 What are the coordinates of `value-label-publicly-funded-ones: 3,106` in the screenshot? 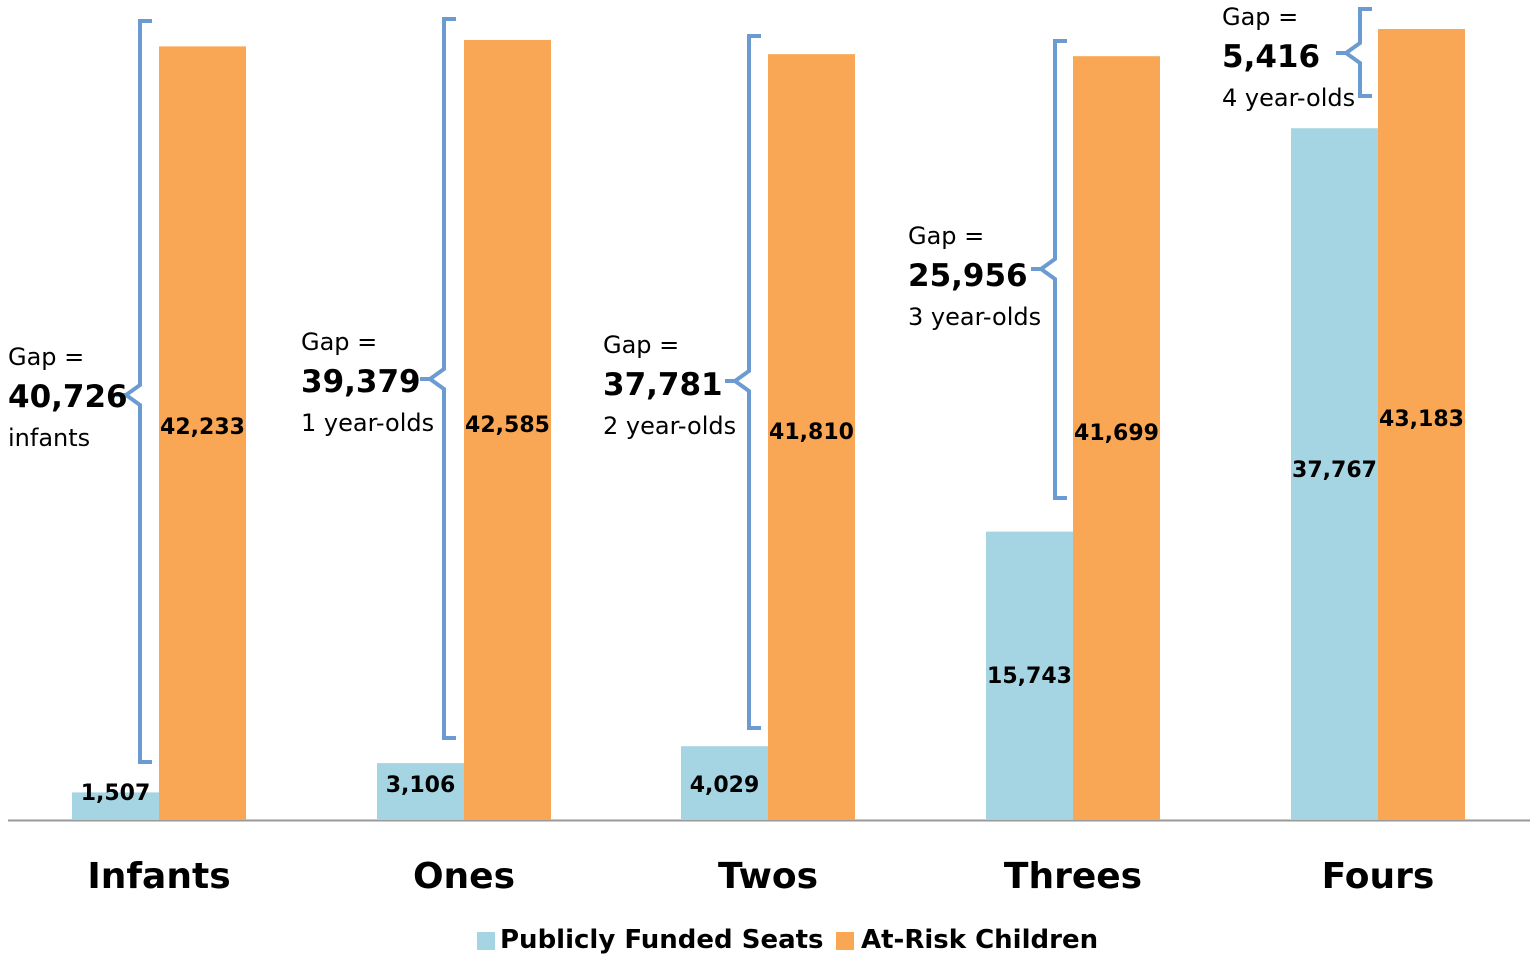 It's located at (421, 785).